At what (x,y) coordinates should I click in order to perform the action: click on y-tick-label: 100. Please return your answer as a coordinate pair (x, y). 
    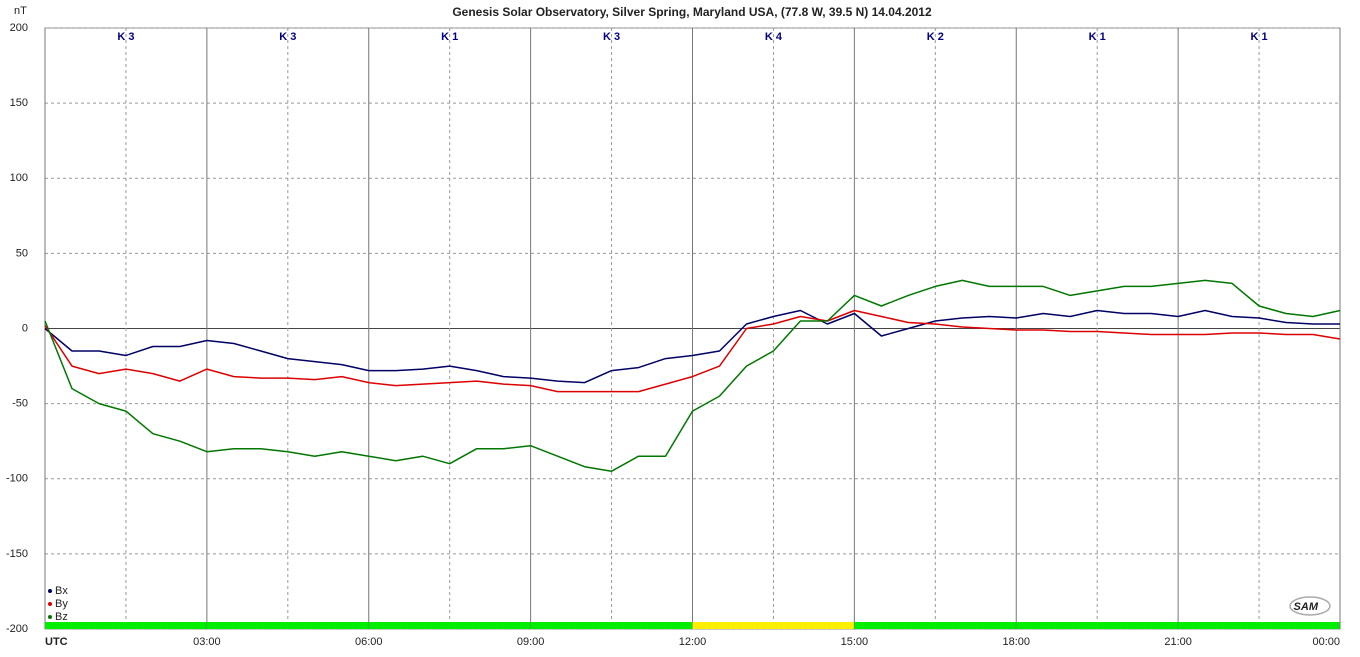
    Looking at the image, I should click on (19, 178).